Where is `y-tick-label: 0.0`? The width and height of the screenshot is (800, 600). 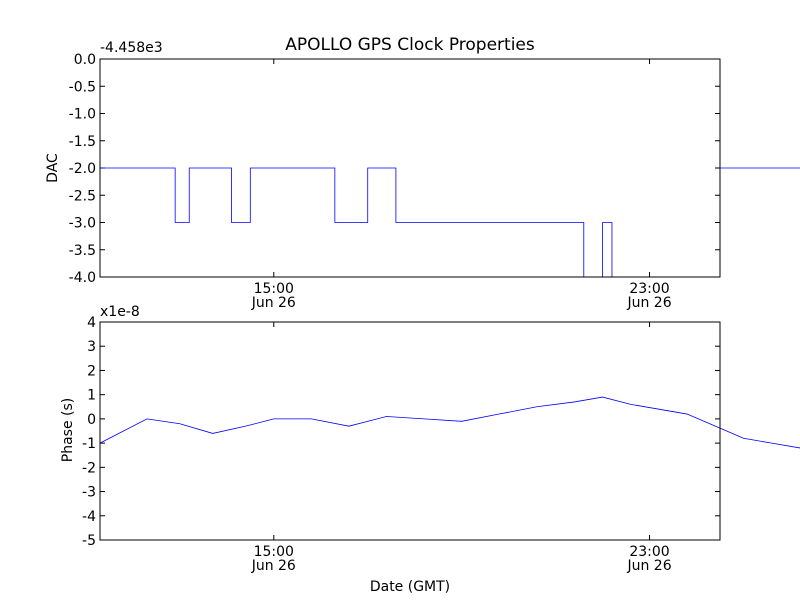 y-tick-label: 0.0 is located at coordinates (85, 60).